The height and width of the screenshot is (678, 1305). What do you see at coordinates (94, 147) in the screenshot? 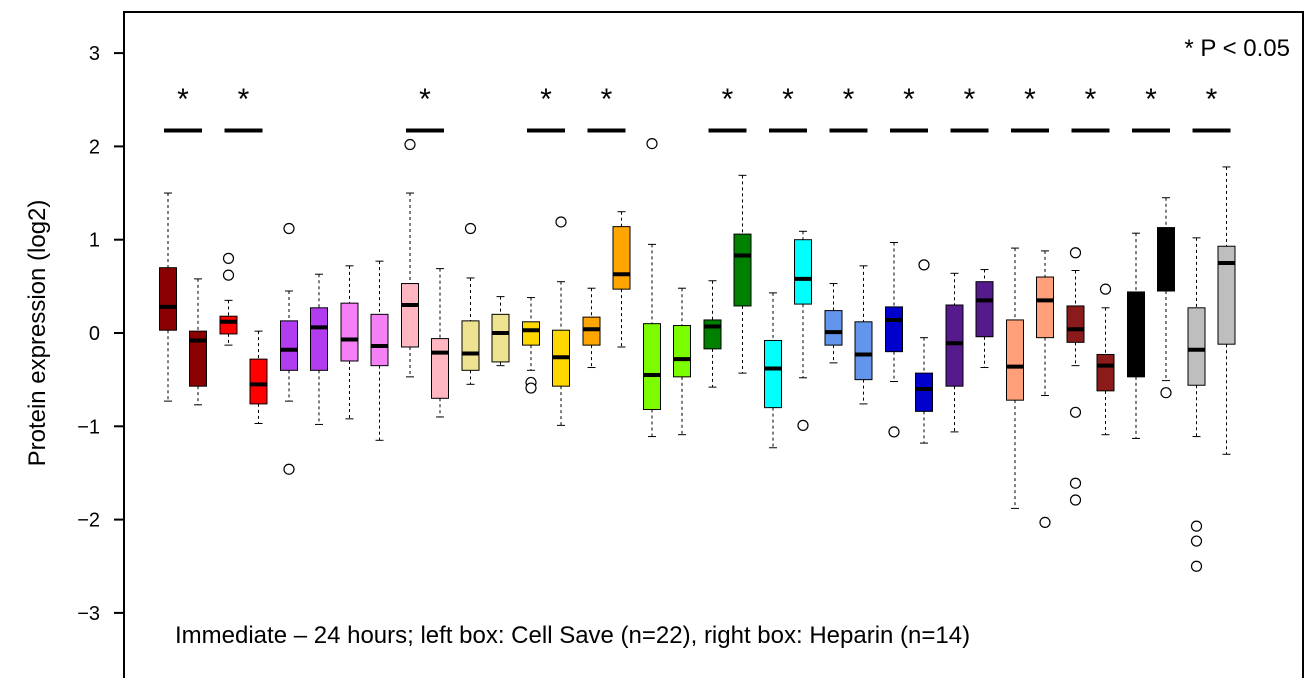
I see `y-tick-label: 2` at bounding box center [94, 147].